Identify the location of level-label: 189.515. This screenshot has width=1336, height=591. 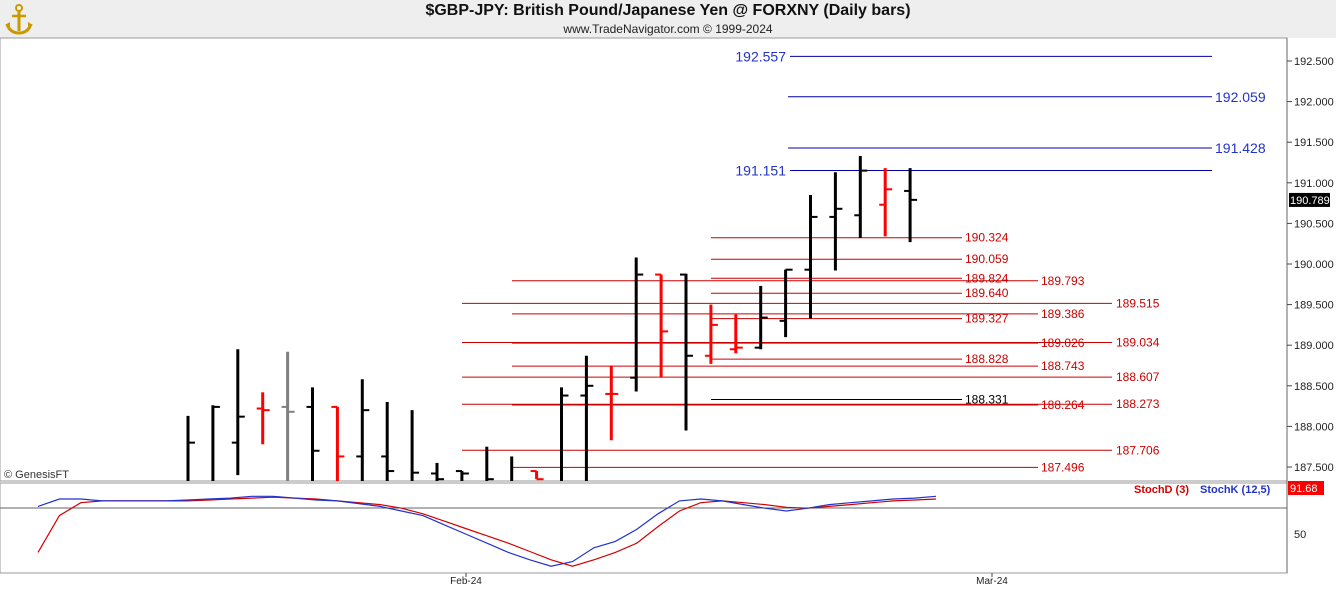
(1138, 303).